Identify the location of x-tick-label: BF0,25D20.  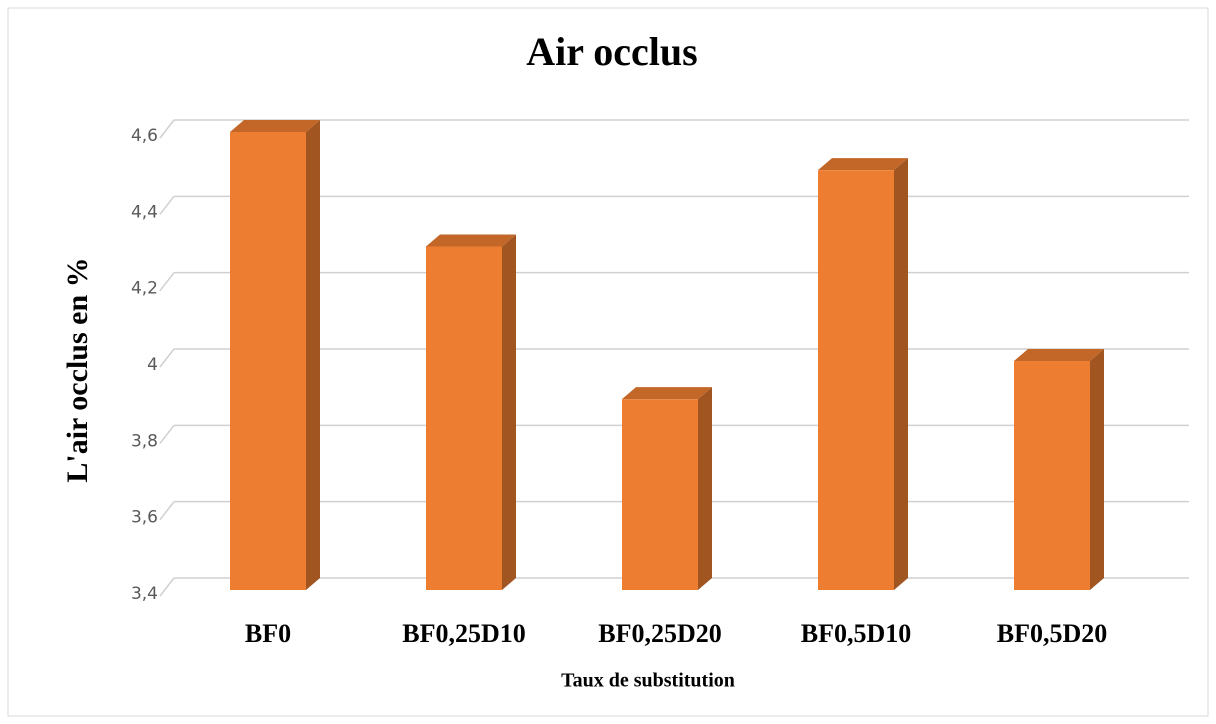
(660, 633).